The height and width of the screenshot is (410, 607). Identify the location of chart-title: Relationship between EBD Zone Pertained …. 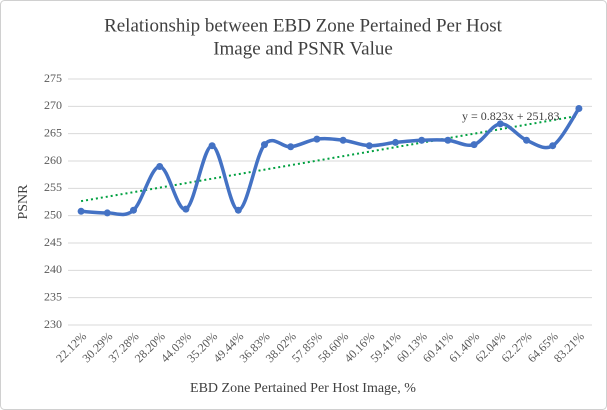
(303, 25).